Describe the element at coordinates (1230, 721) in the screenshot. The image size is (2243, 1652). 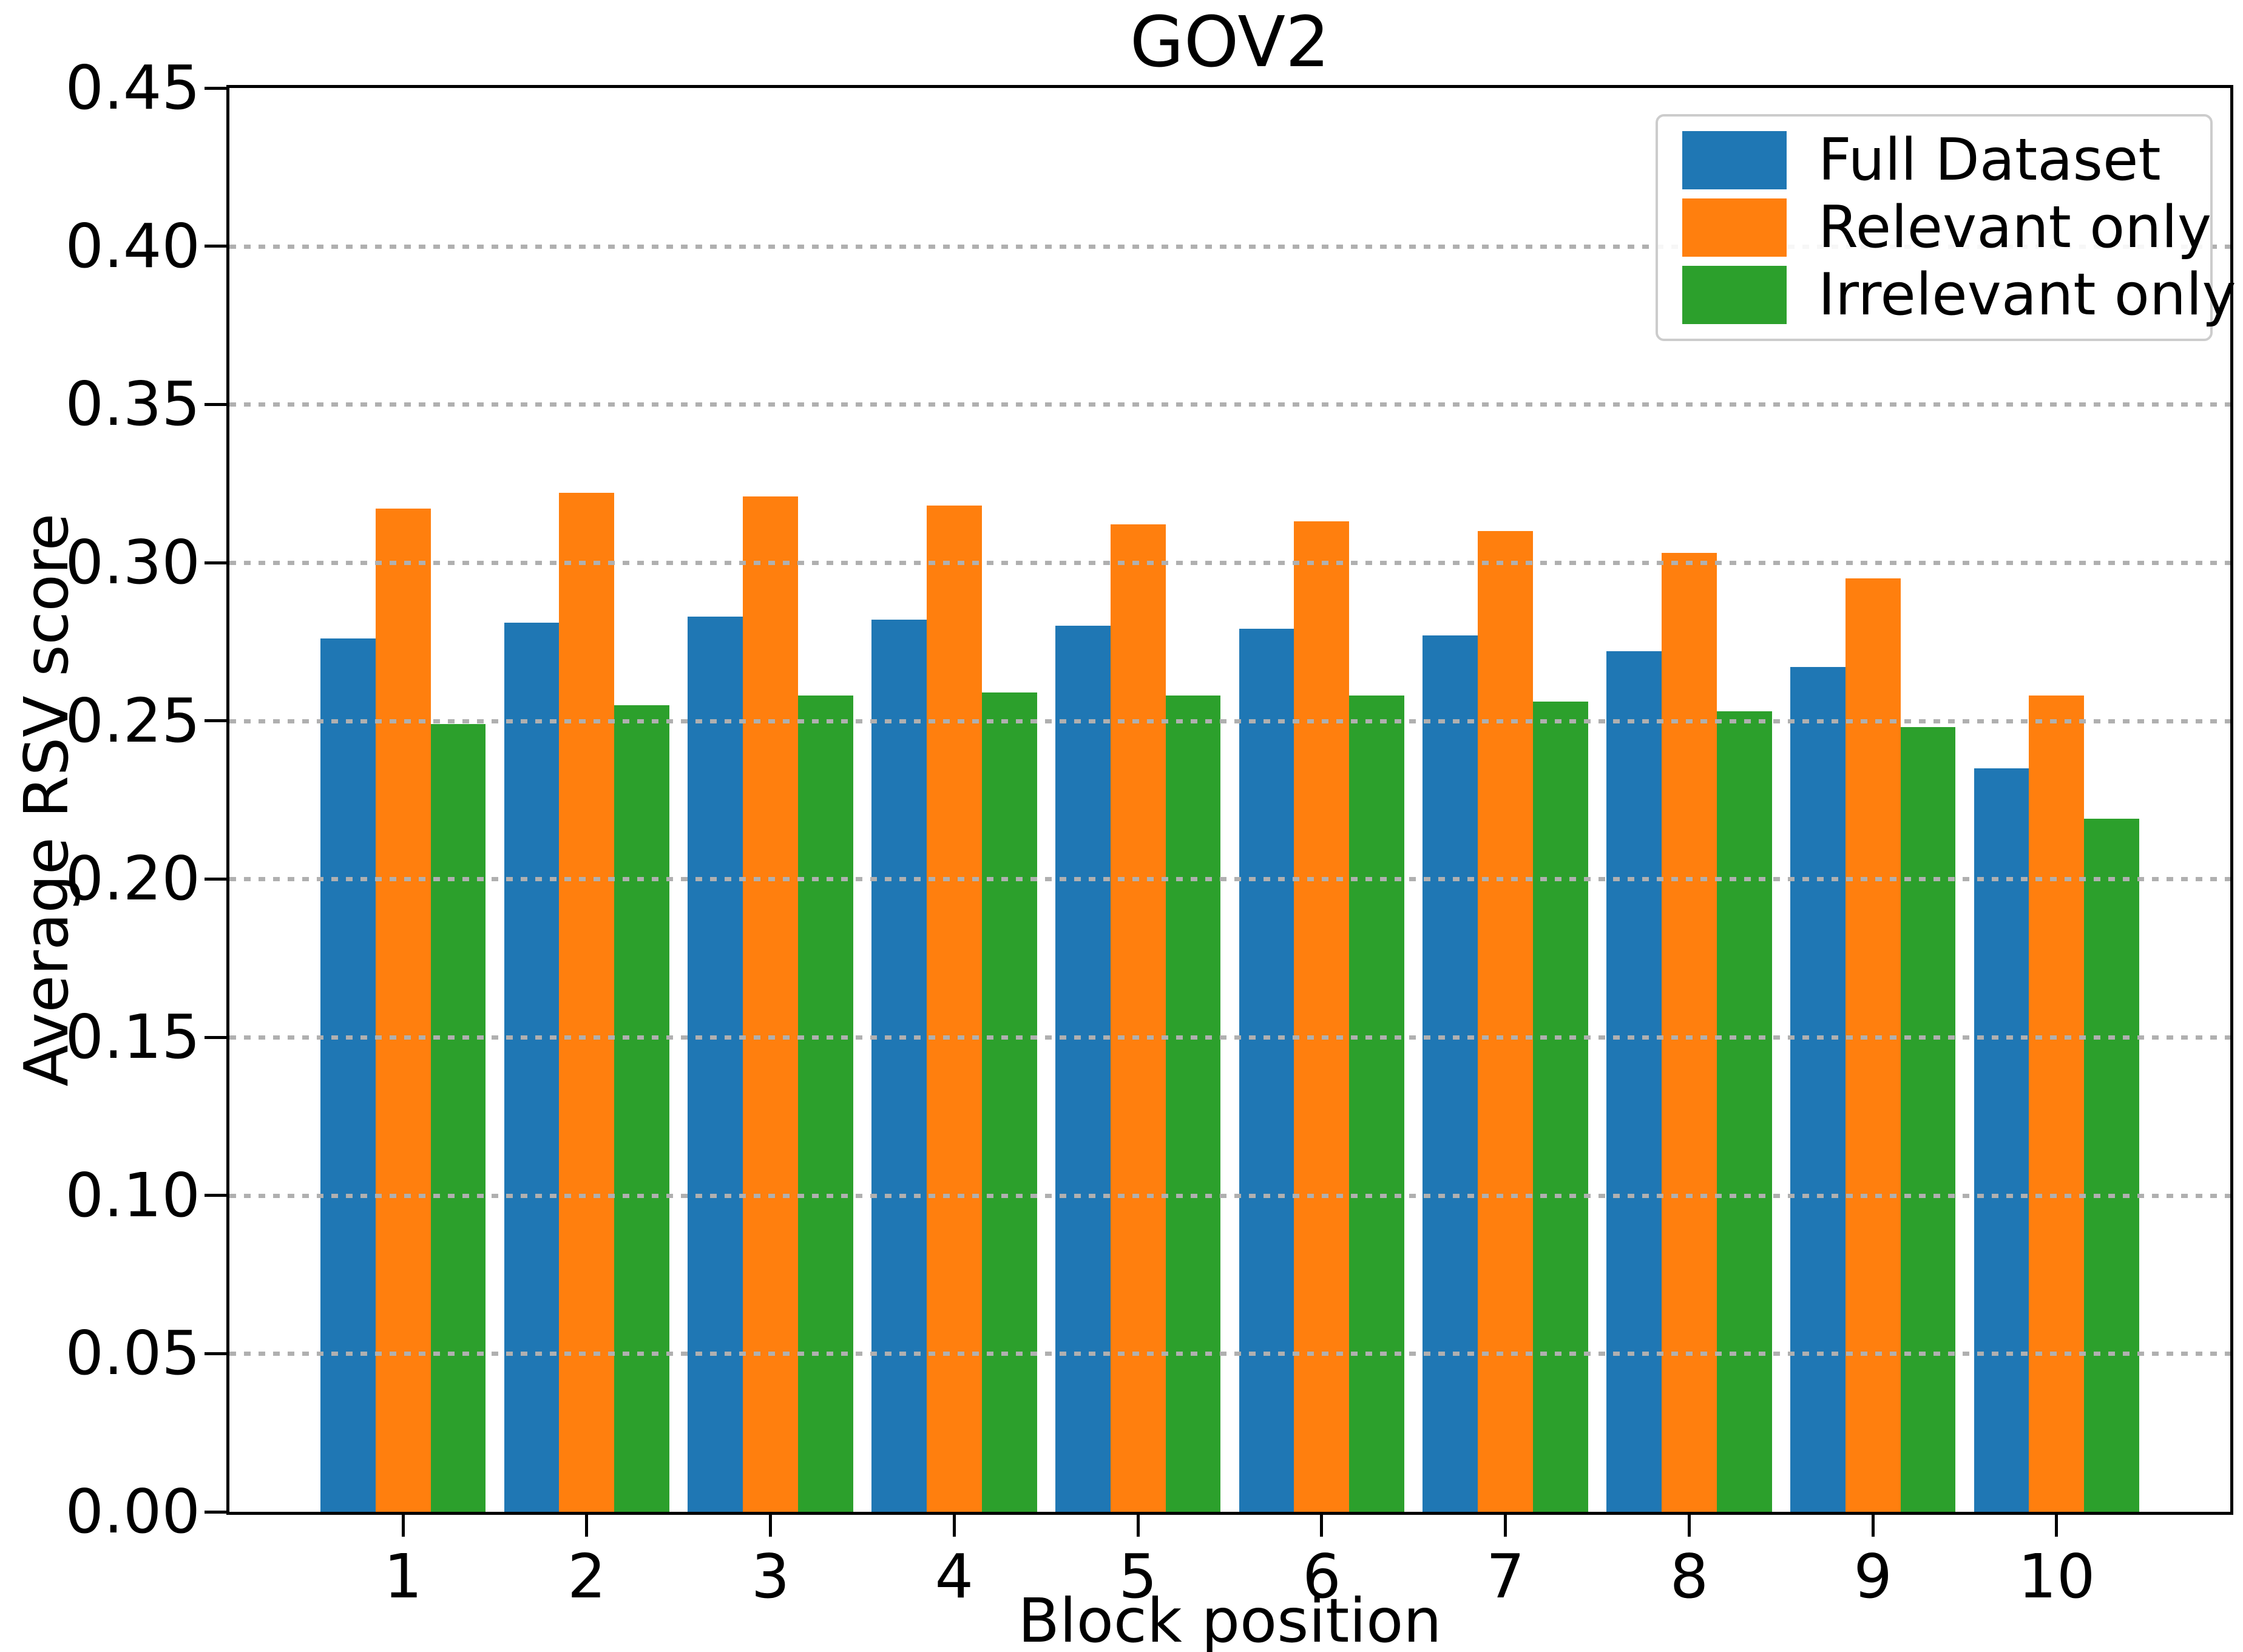
I see `gridline-y-0.25` at that location.